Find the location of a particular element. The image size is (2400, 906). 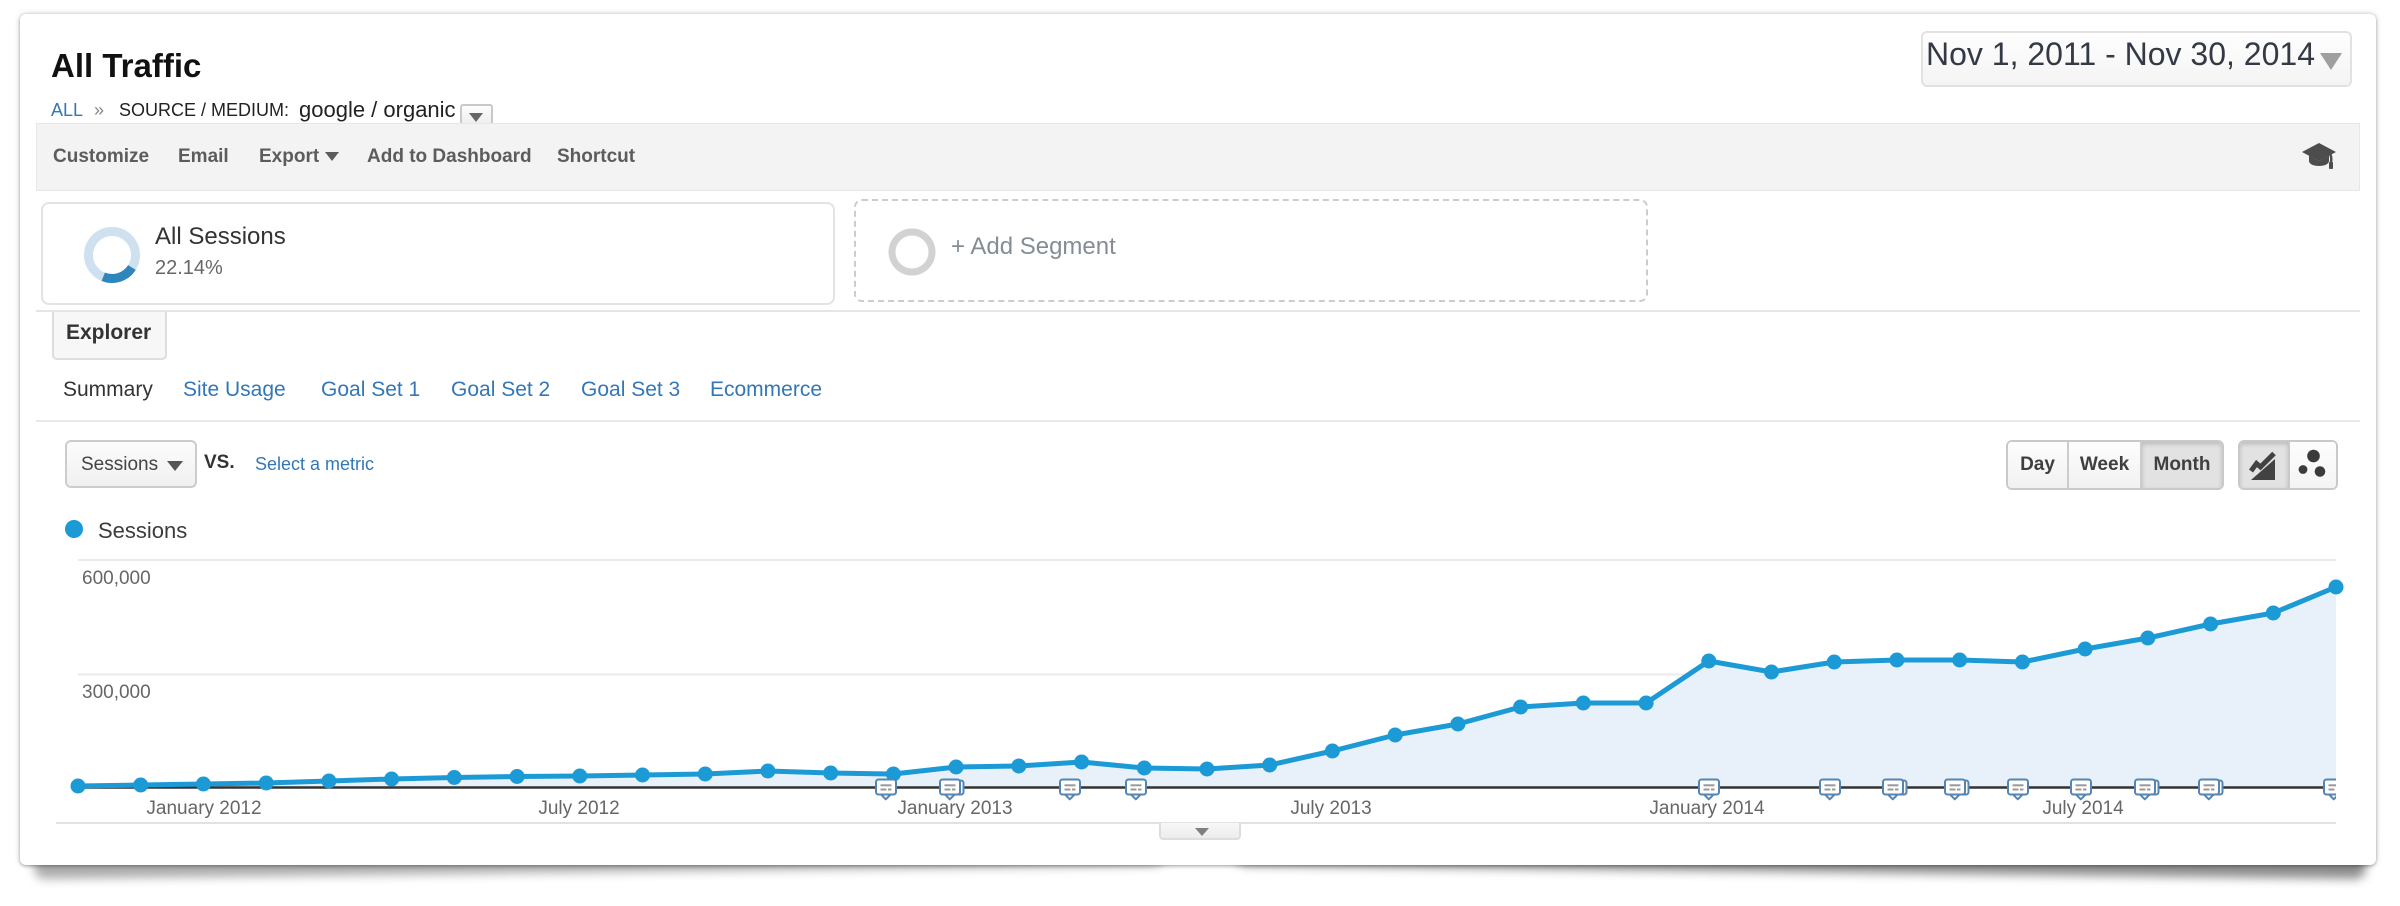

svg-text: July 2012 is located at coordinates (578, 808).